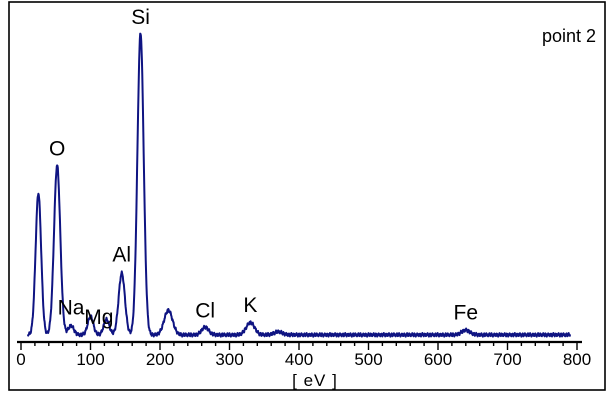 This screenshot has width=609, height=394. I want to click on peak-label-si: Si, so click(140, 17).